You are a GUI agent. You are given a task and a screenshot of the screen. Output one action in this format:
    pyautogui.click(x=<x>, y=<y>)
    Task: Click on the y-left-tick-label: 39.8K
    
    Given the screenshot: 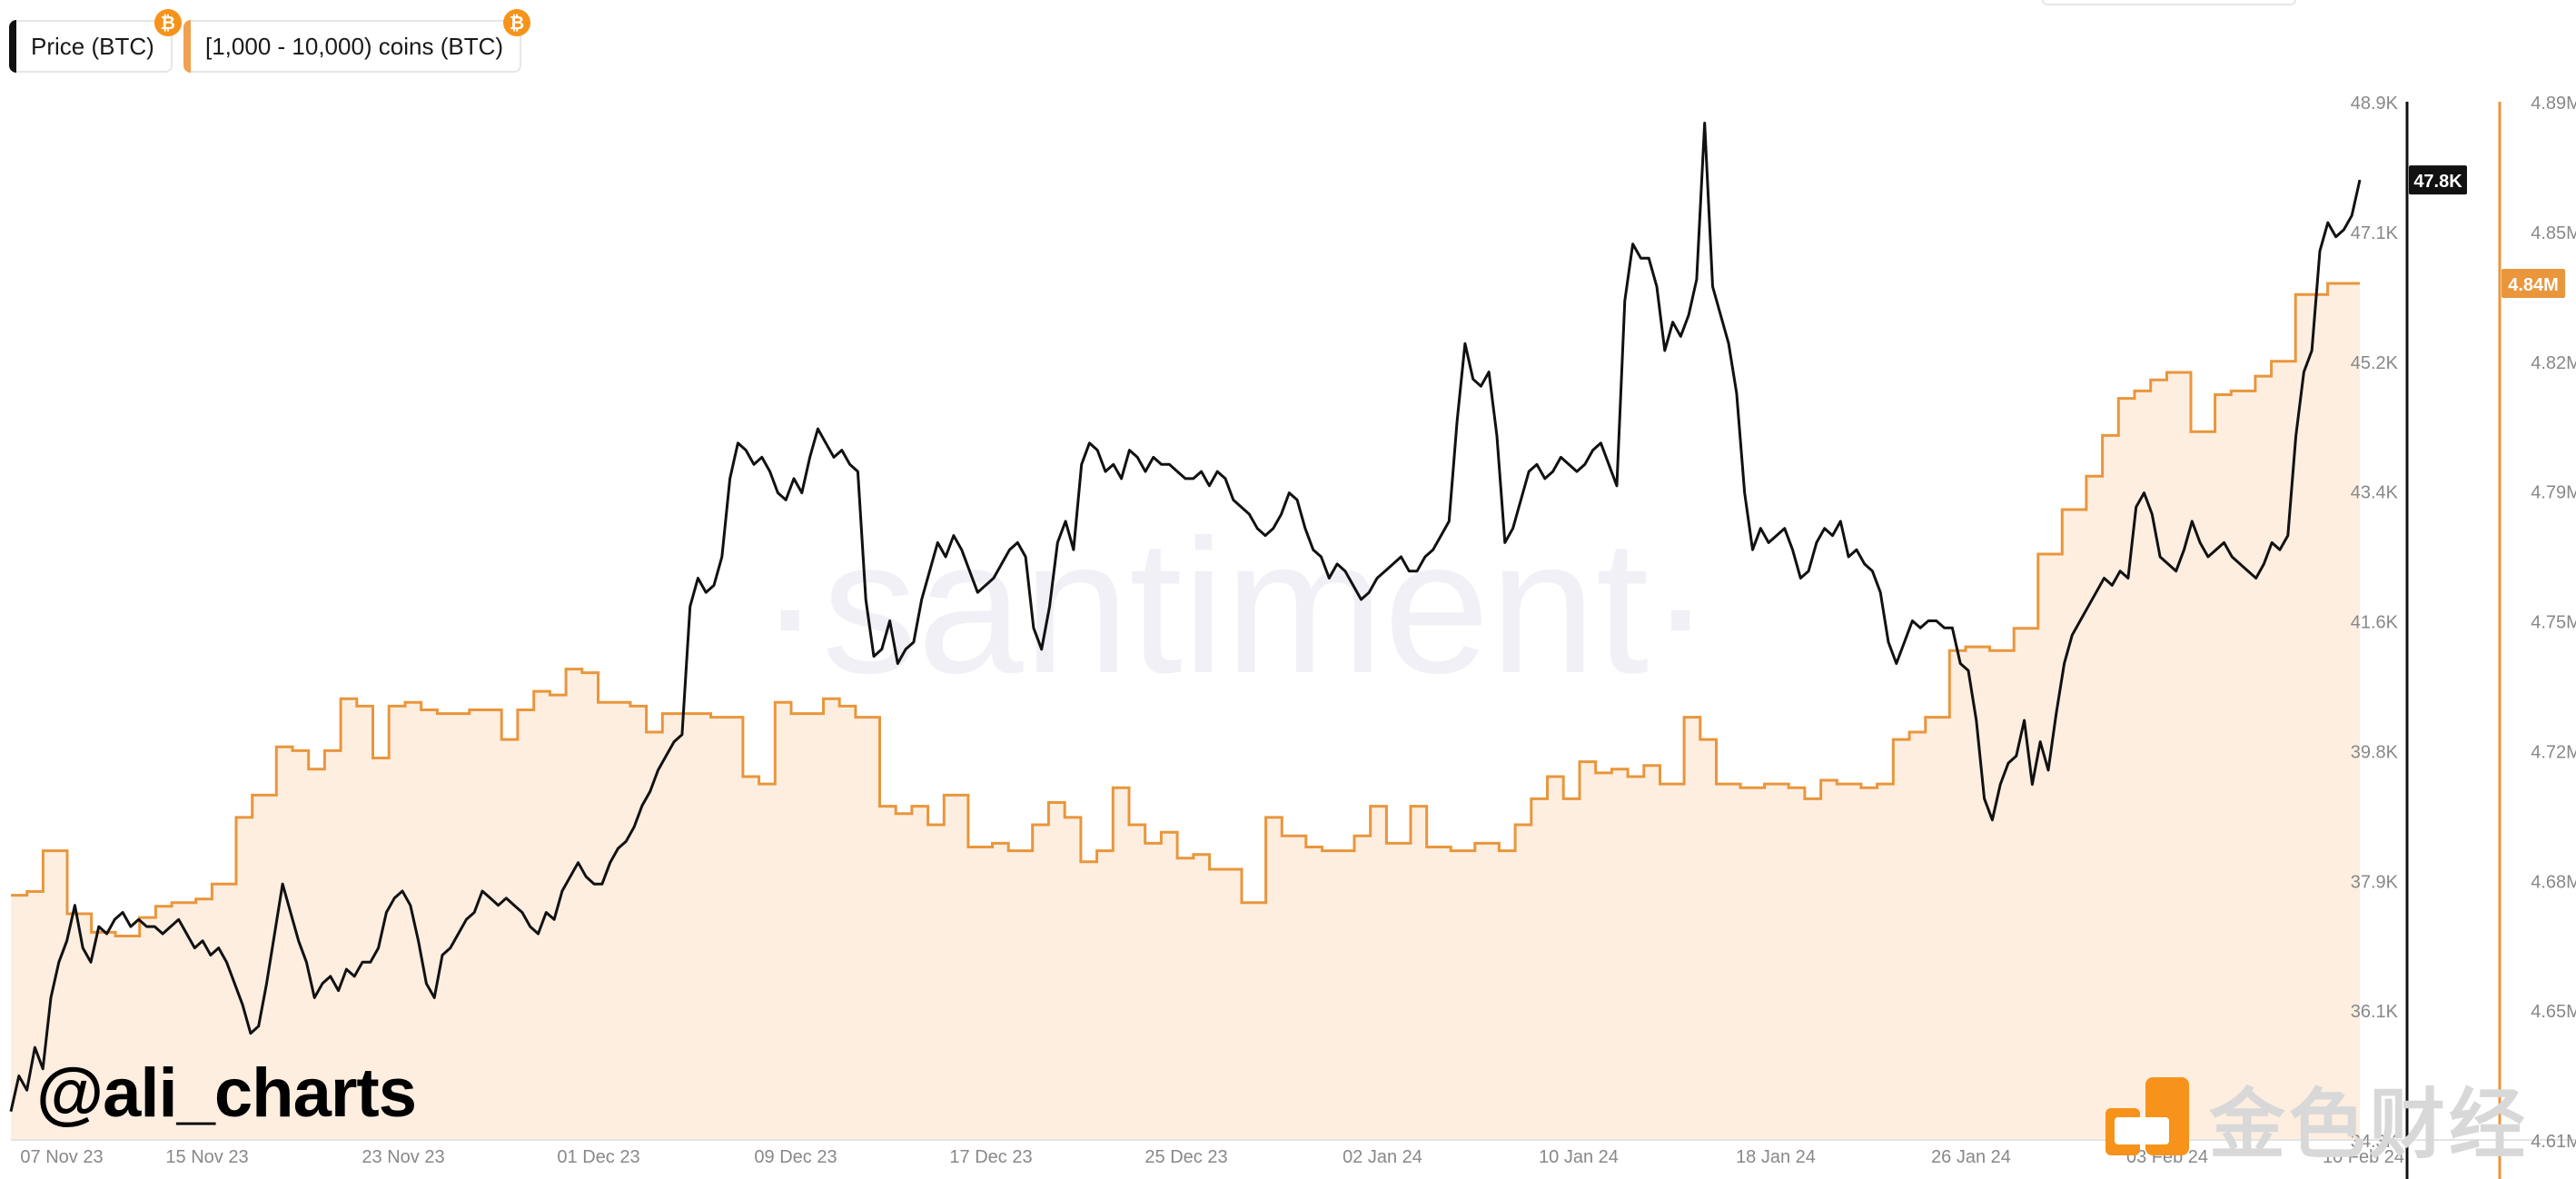 What is the action you would take?
    pyautogui.click(x=2375, y=752)
    